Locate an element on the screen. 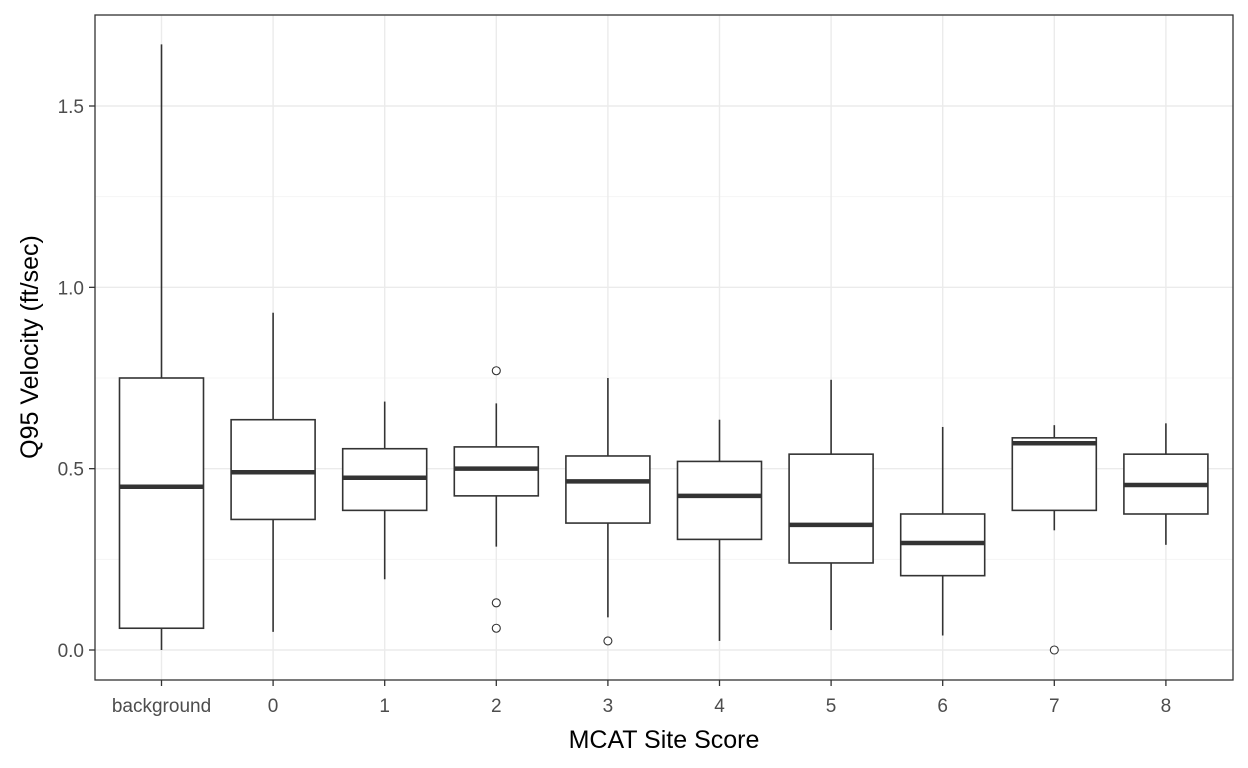 This screenshot has width=1248, height=768. y-tick-label: 1.5 is located at coordinates (71, 107).